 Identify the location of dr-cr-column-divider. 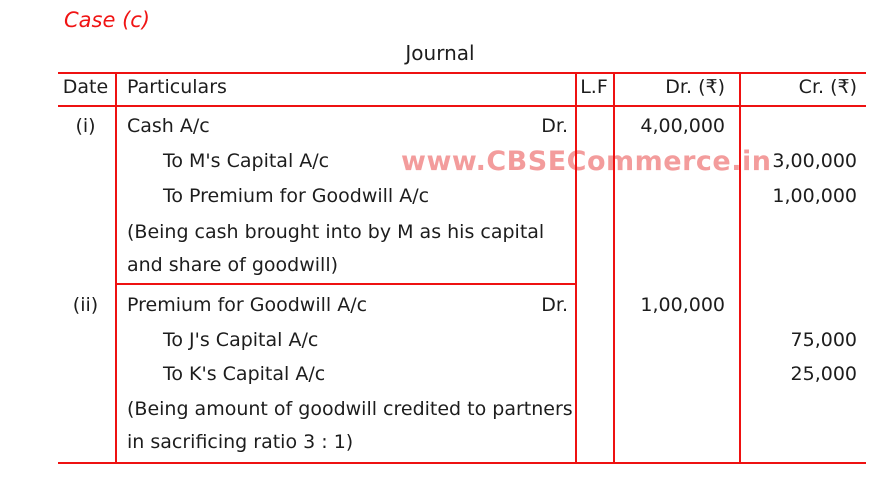
(740, 268).